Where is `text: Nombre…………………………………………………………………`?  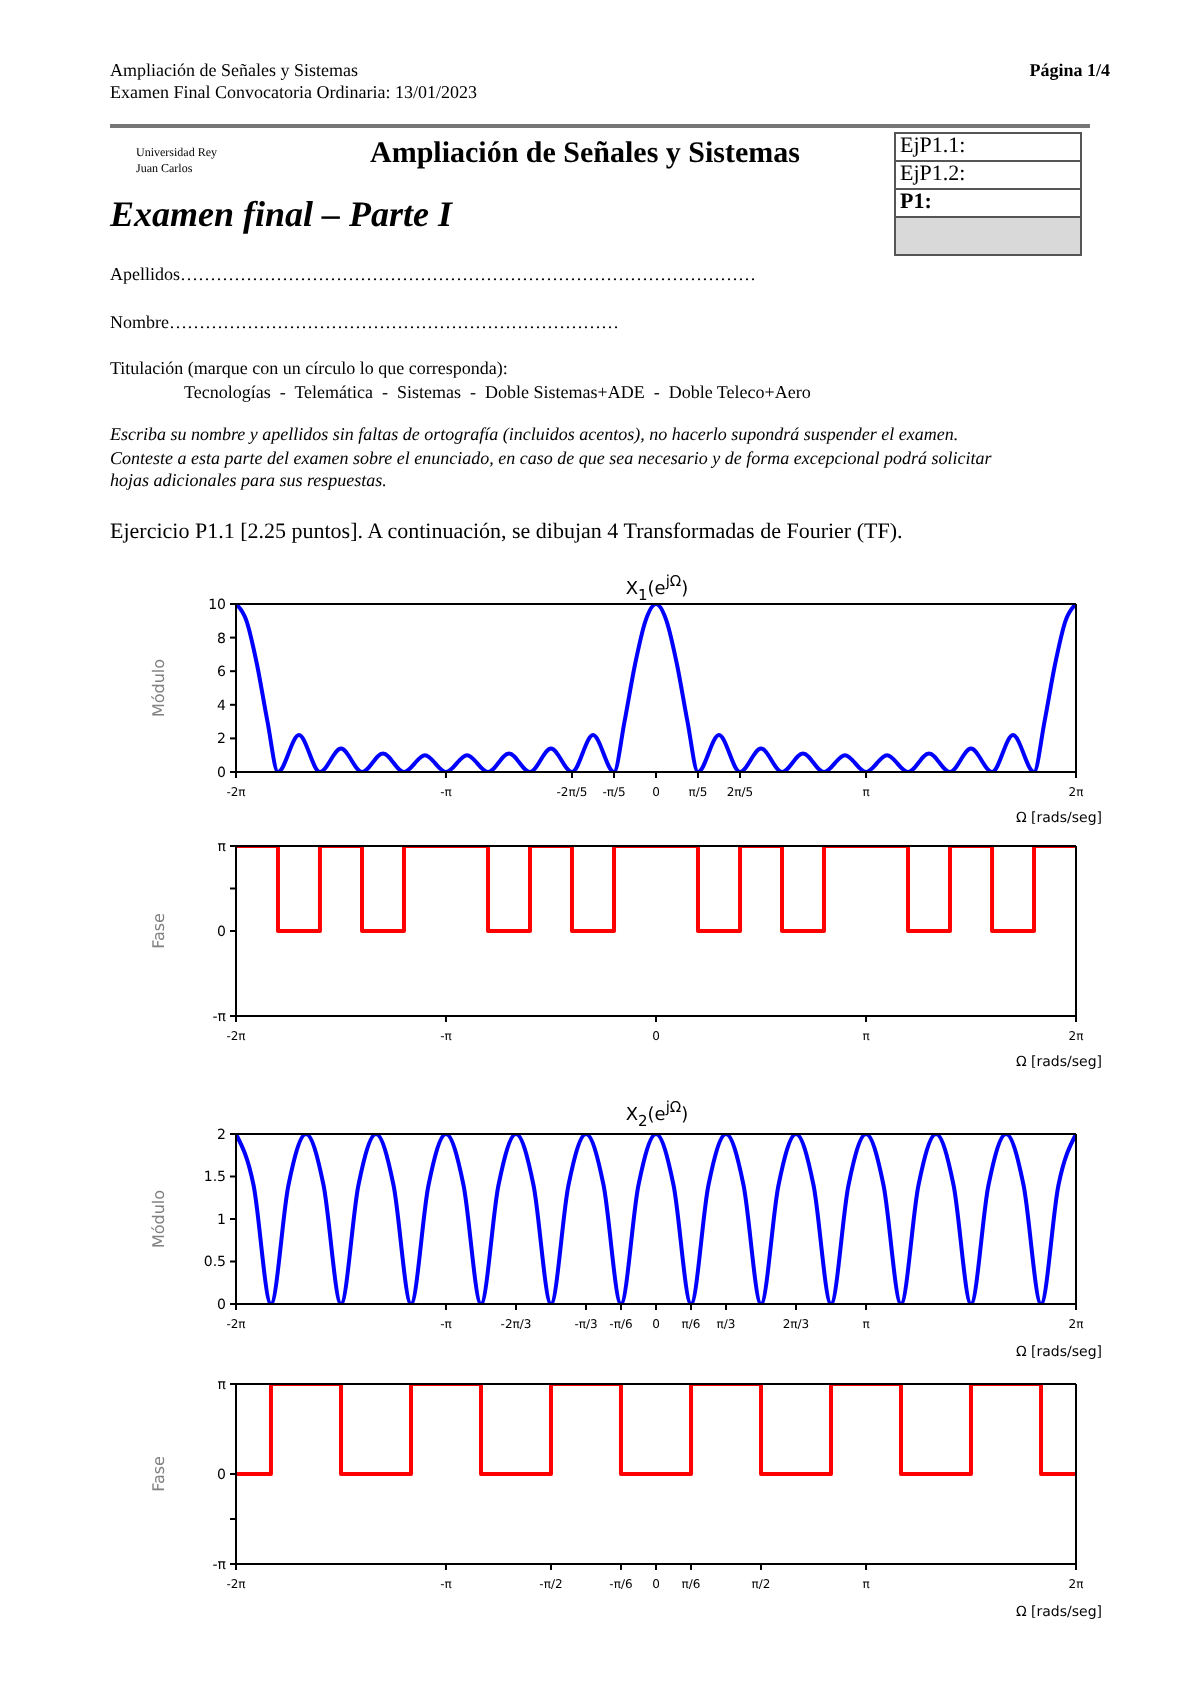 text: Nombre………………………………………………………………… is located at coordinates (364, 323).